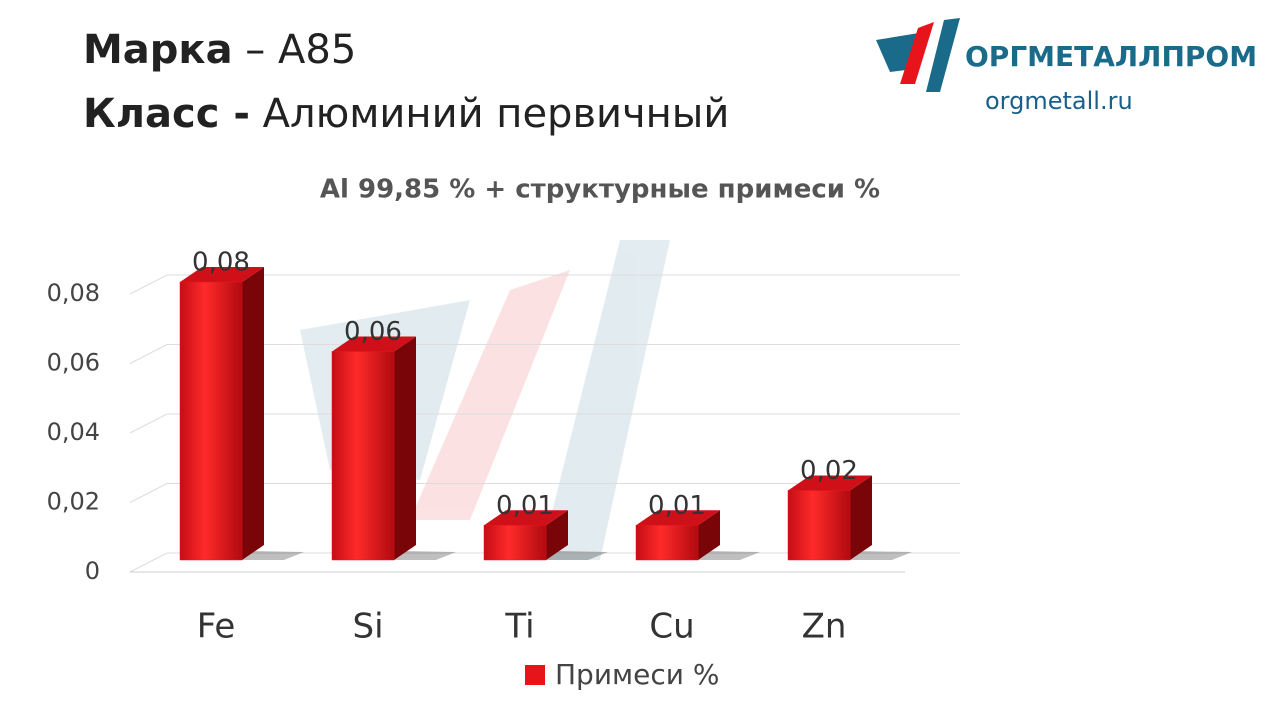  What do you see at coordinates (73, 293) in the screenshot?
I see `y-tick-label: 0,08` at bounding box center [73, 293].